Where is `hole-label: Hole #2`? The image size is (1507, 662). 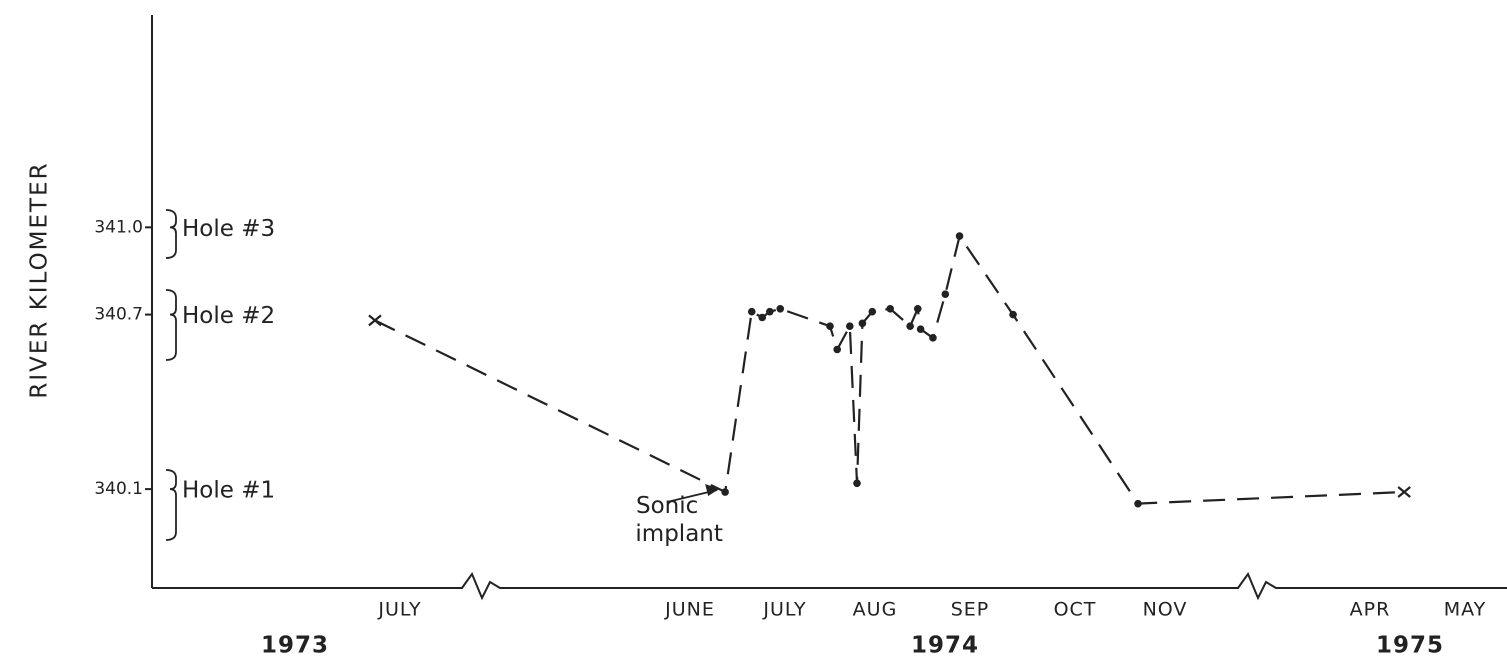 hole-label: Hole #2 is located at coordinates (228, 316).